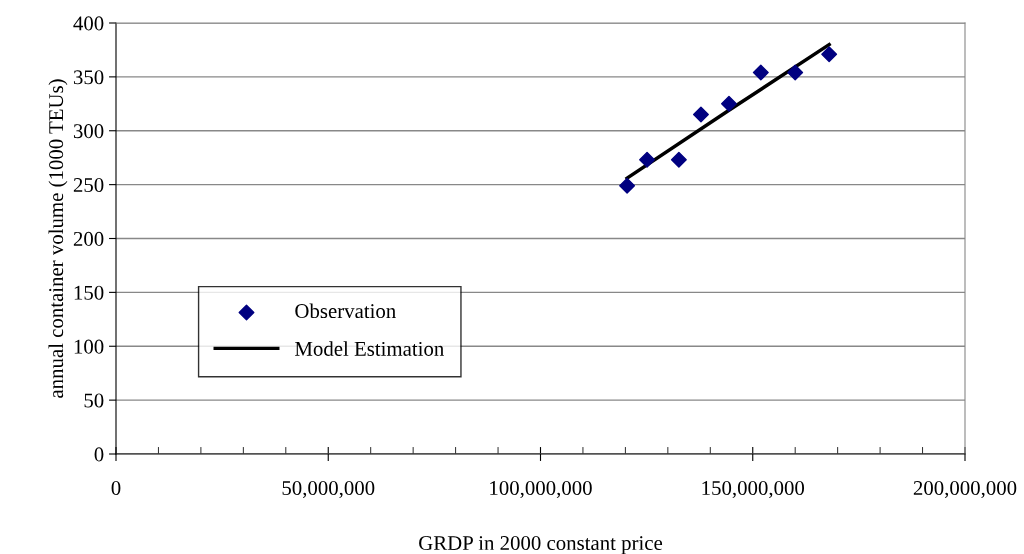 This screenshot has height=554, width=1024. I want to click on legend-label: Model Estimation, so click(369, 348).